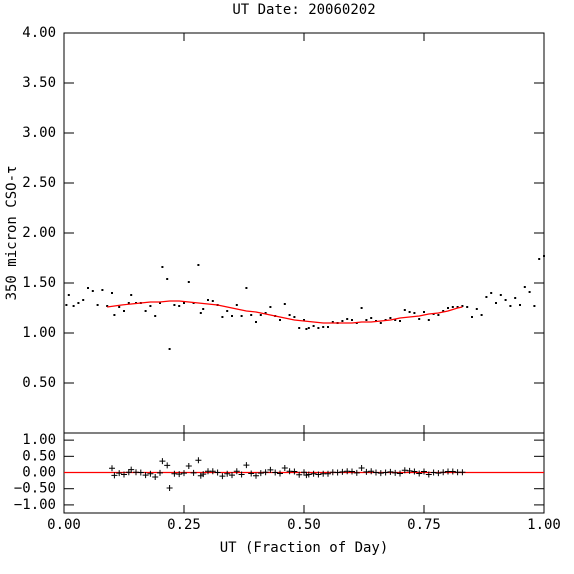  I want to click on y-tick-label: −0.50, so click(35, 489).